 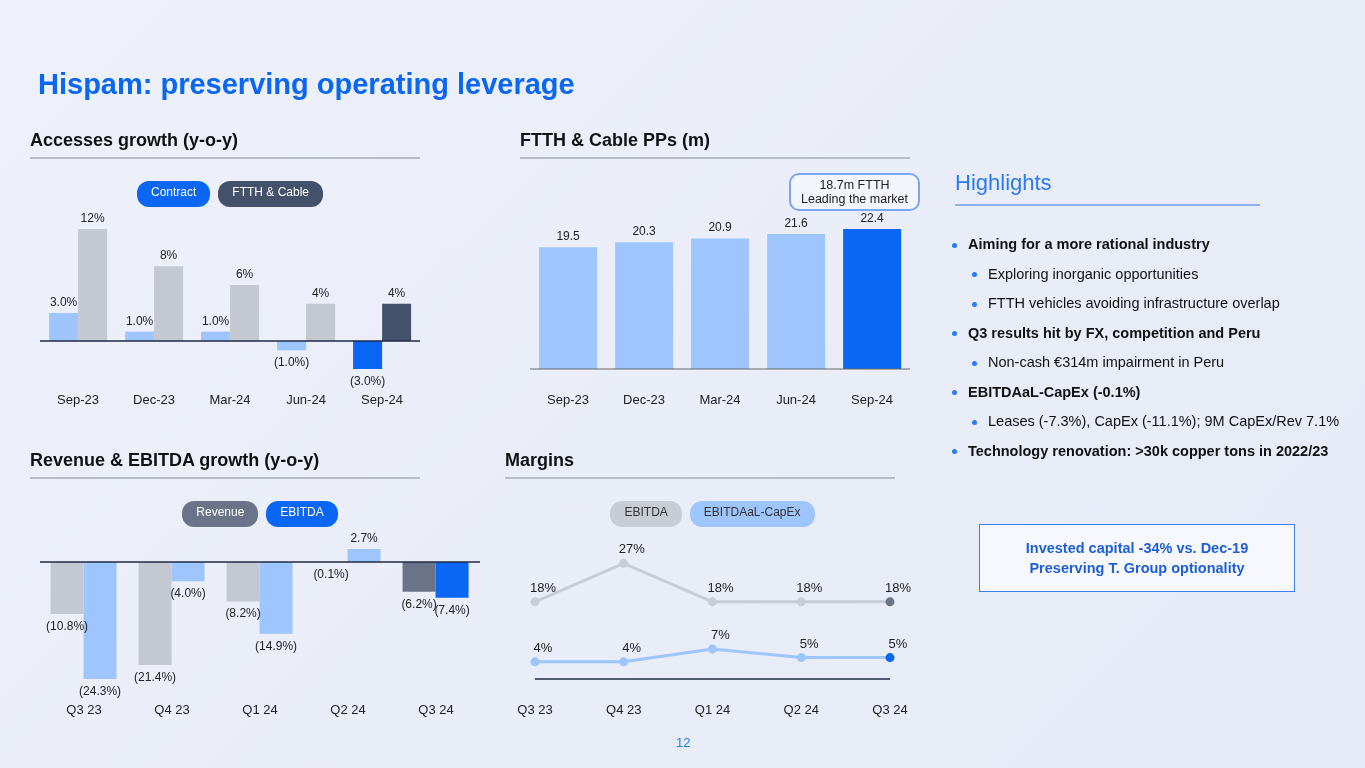 I want to click on data-label: (24.3%), so click(x=100, y=691).